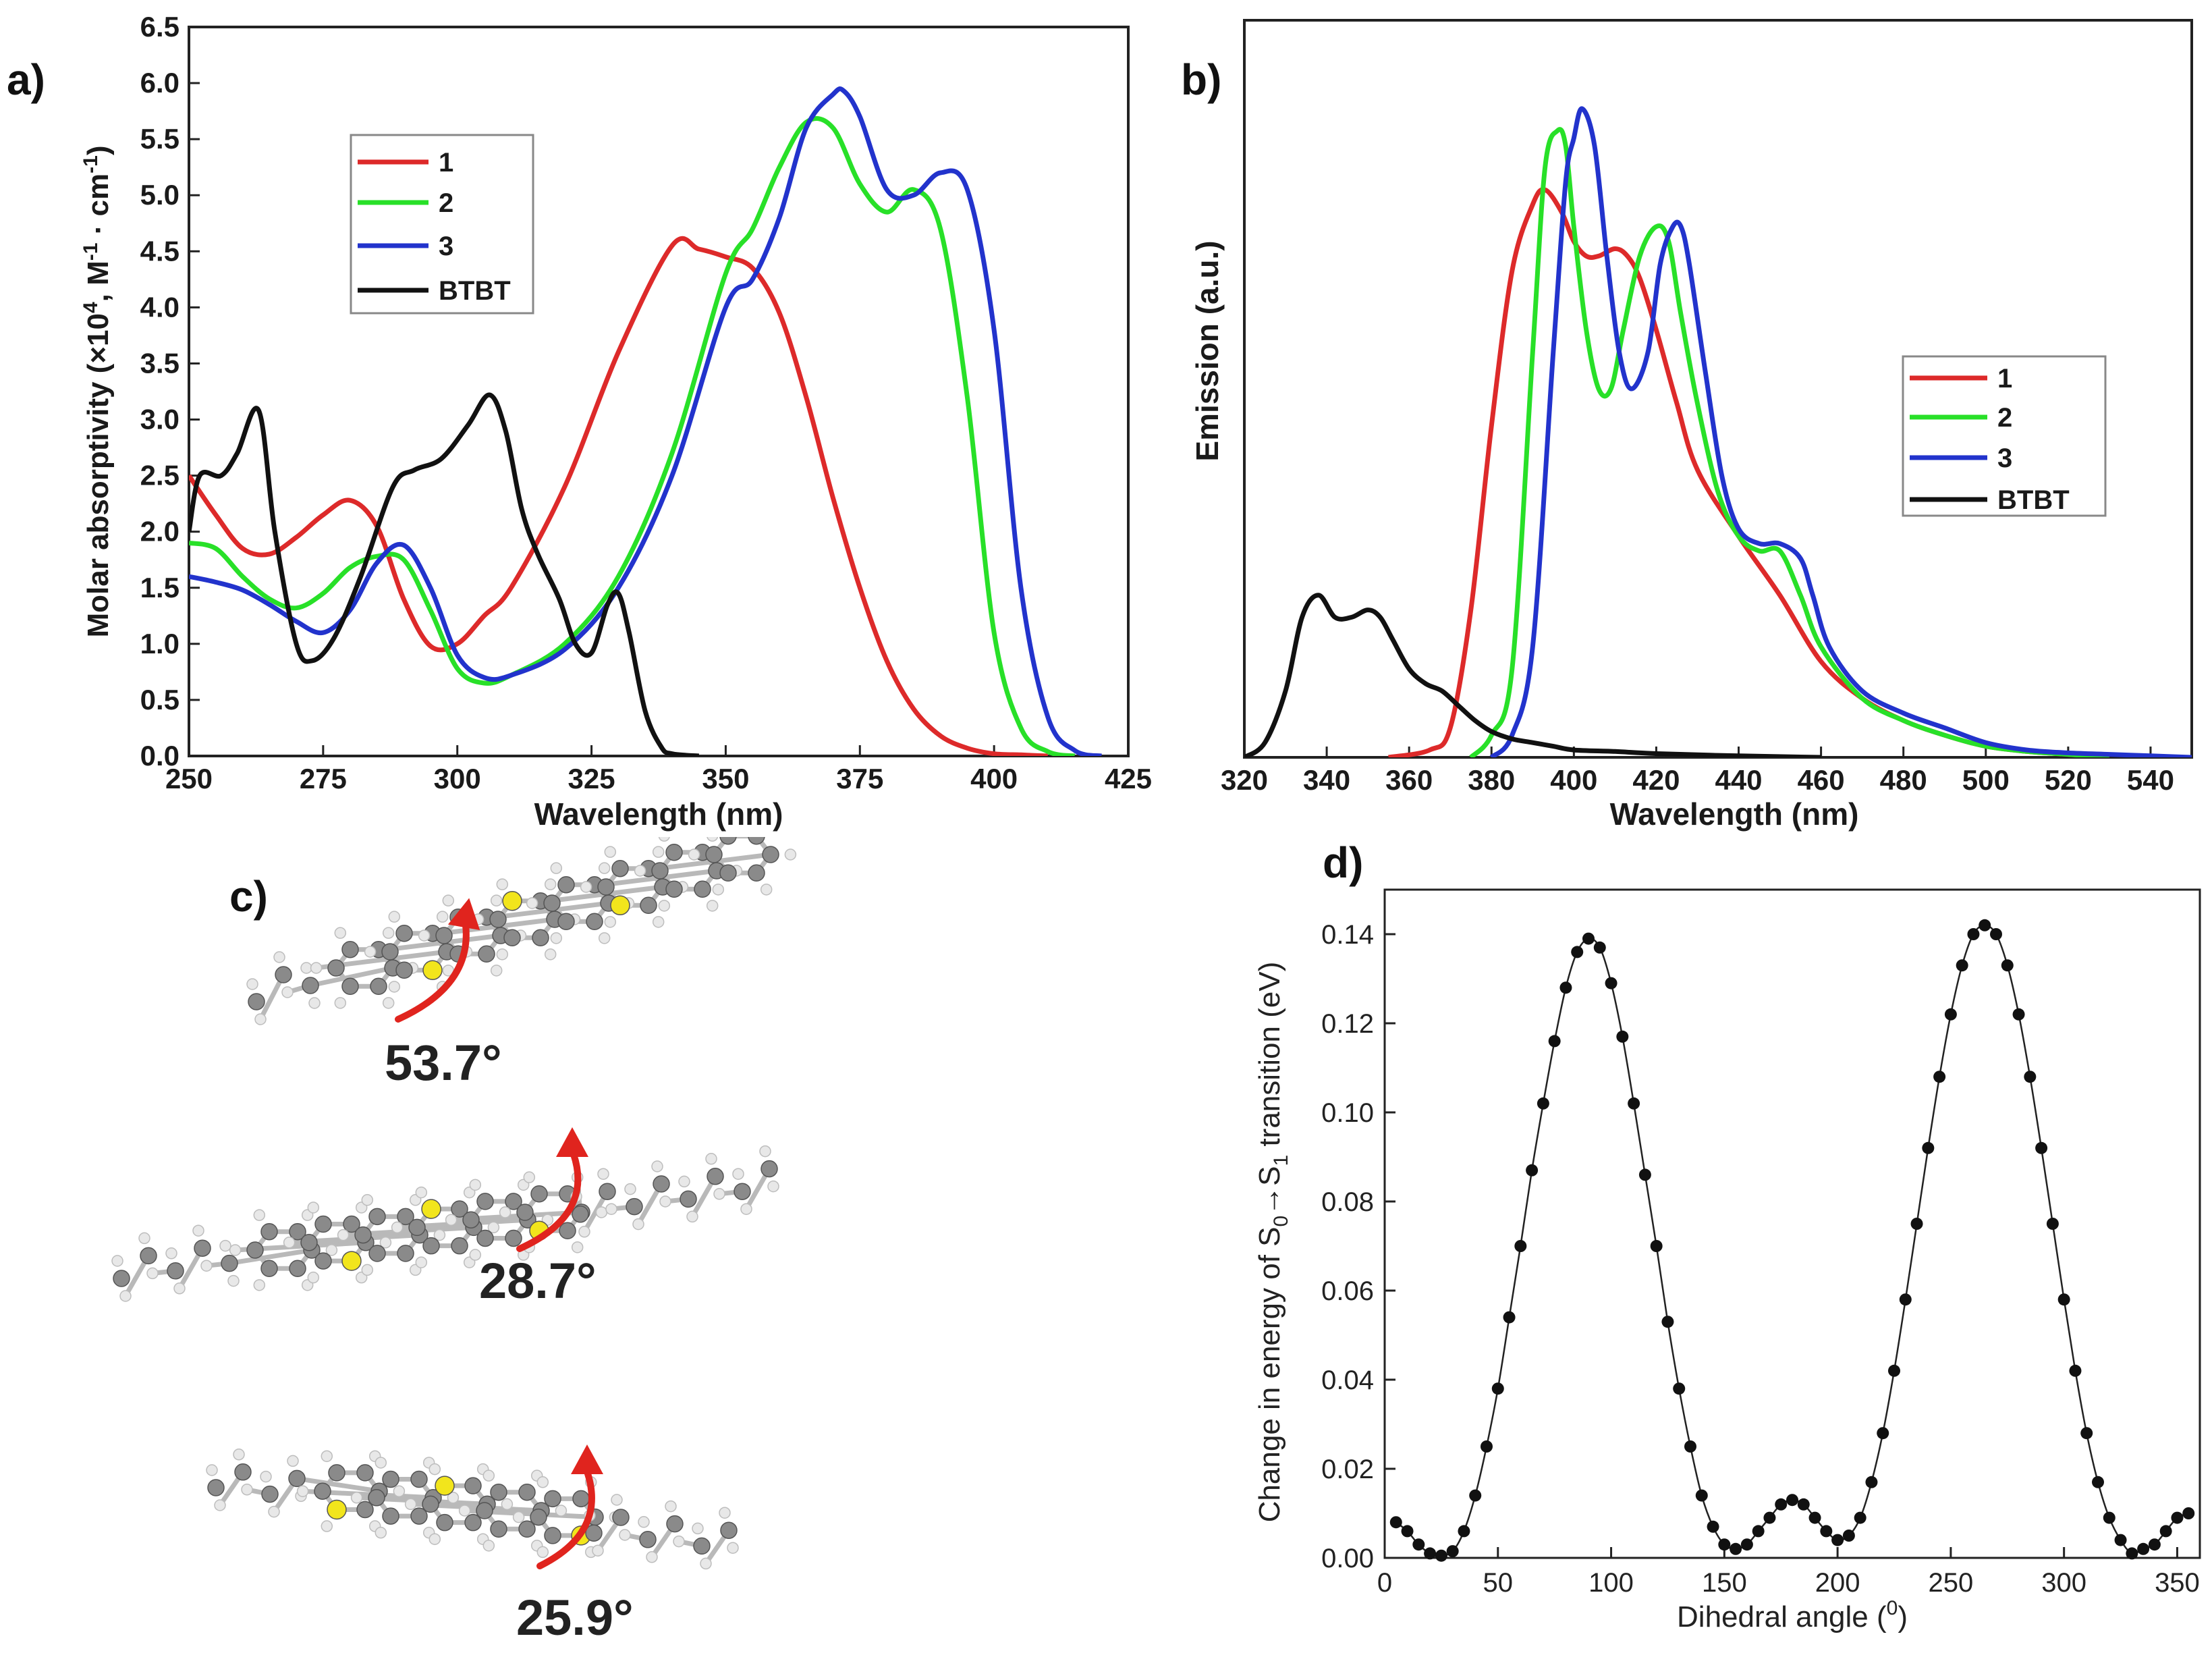 The image size is (2212, 1676). What do you see at coordinates (189, 778) in the screenshot?
I see `x-tick-label: 250` at bounding box center [189, 778].